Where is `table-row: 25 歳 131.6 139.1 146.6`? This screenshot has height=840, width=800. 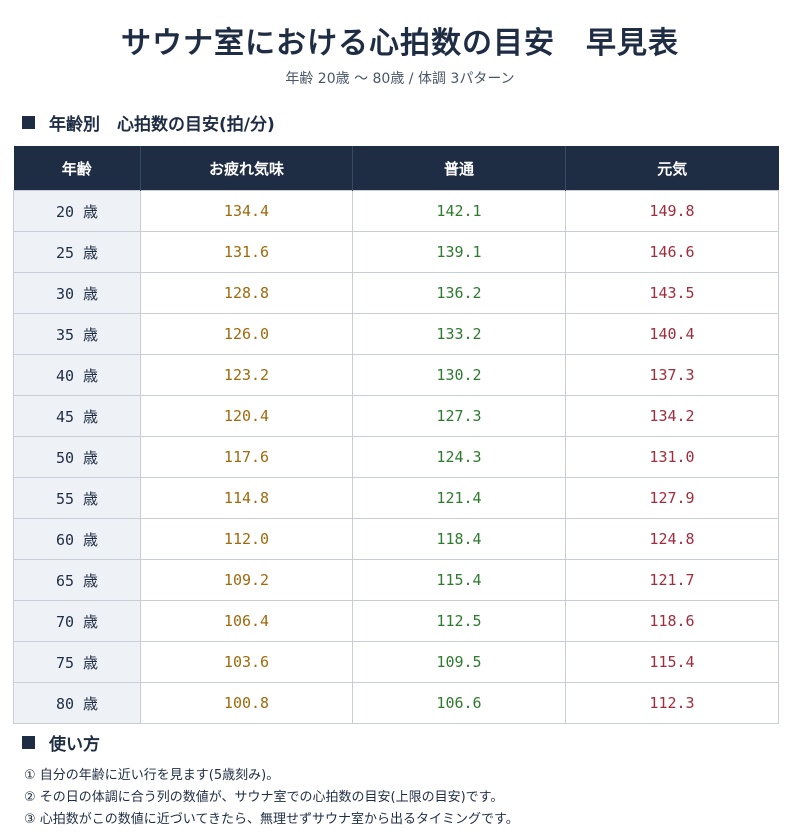 table-row: 25 歳 131.6 139.1 146.6 is located at coordinates (396, 252).